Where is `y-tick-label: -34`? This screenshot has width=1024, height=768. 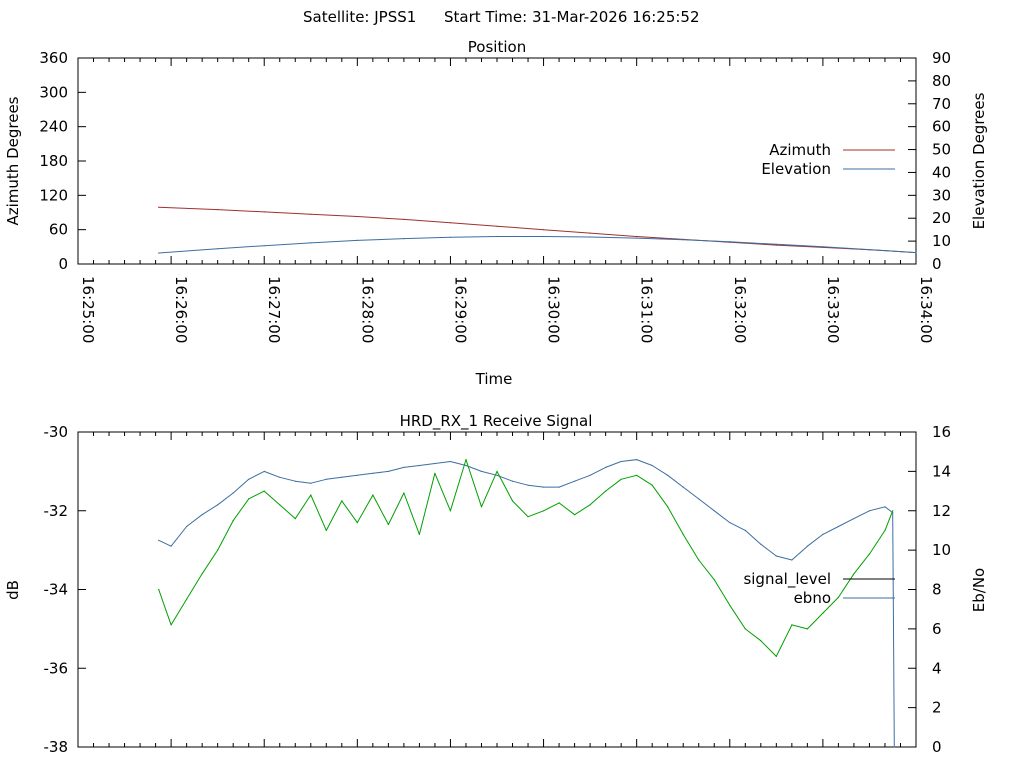
y-tick-label: -34 is located at coordinates (56, 590).